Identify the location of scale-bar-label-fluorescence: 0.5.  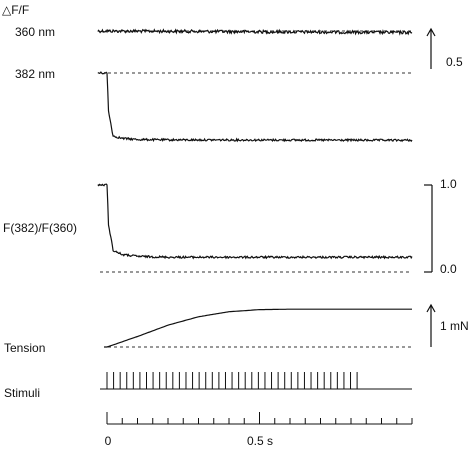
(454, 62).